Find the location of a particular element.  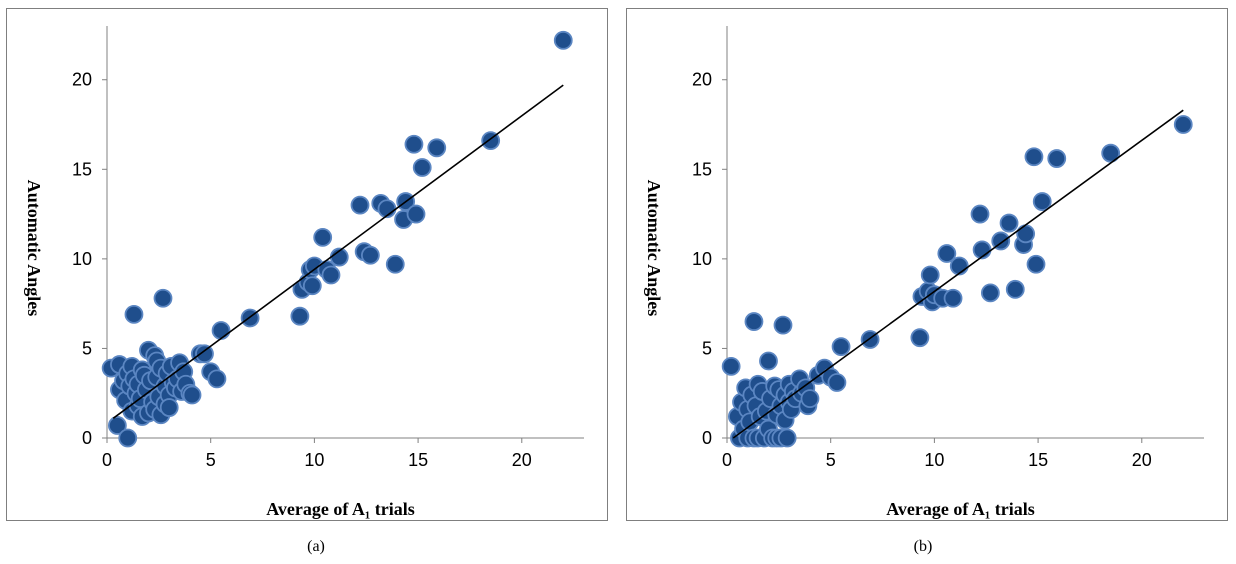

figure-caption-b: (b) is located at coordinates (923, 546).